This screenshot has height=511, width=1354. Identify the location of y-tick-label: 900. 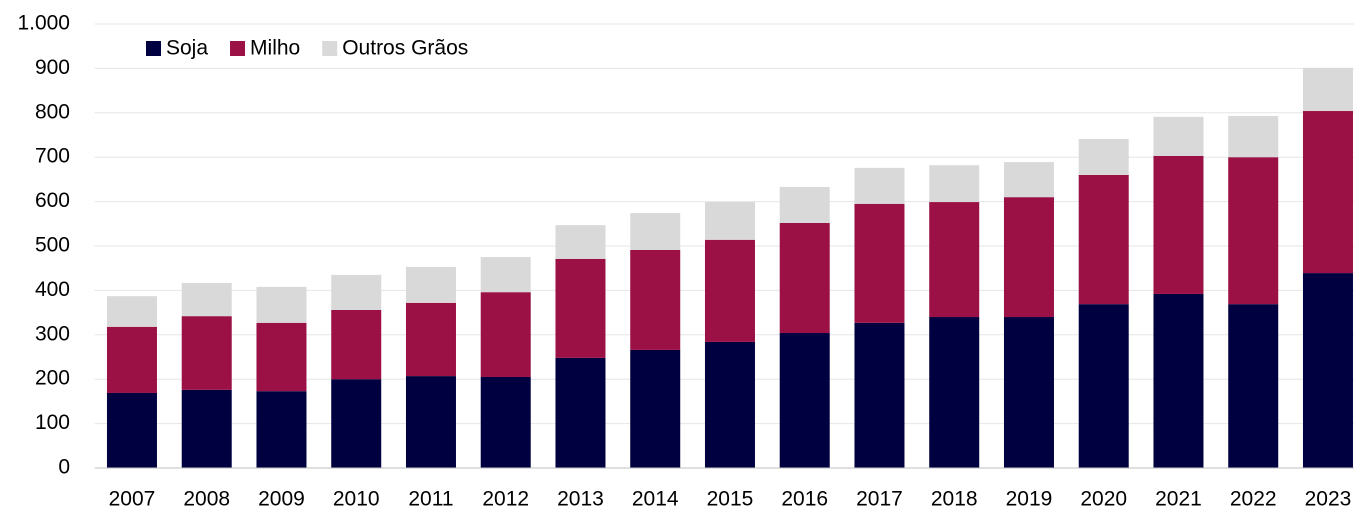
(52, 67).